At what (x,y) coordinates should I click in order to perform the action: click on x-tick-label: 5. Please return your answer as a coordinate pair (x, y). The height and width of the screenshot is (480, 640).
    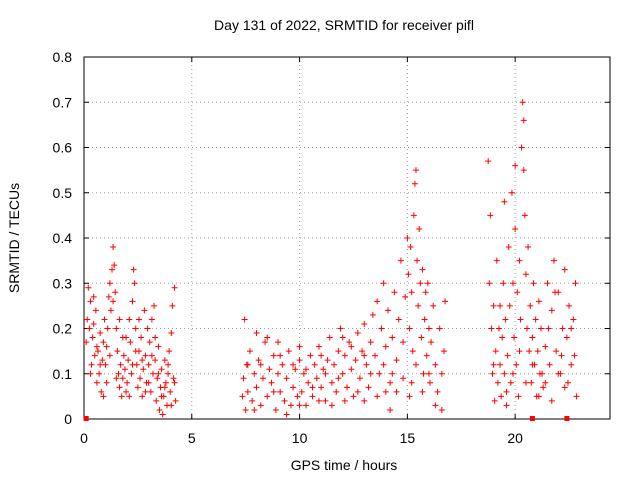
    Looking at the image, I should click on (192, 438).